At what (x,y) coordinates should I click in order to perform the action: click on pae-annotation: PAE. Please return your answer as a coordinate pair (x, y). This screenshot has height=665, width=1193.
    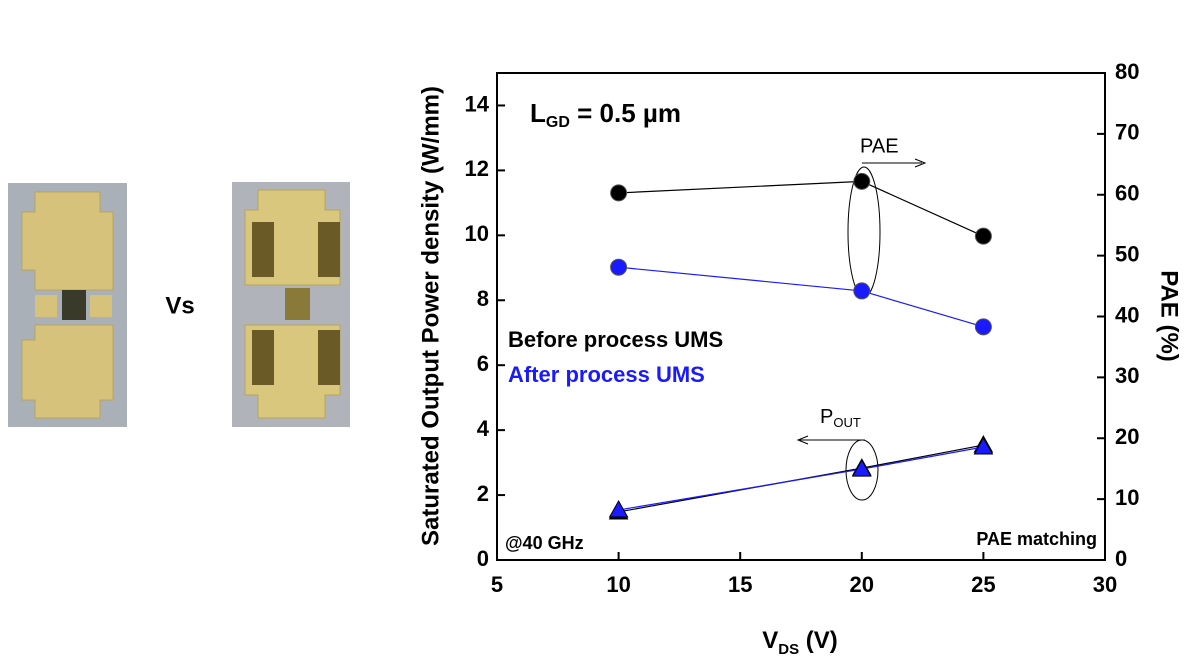
    Looking at the image, I should click on (879, 146).